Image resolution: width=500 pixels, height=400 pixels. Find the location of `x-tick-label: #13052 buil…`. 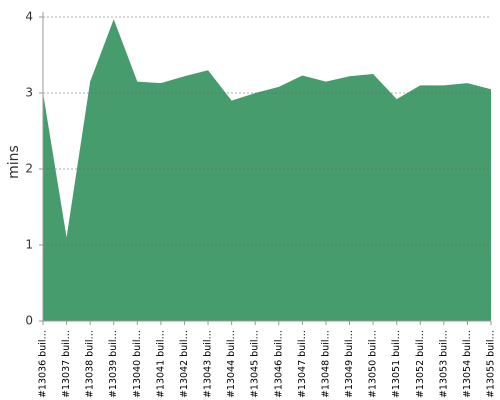

x-tick-label: #13052 buil… is located at coordinates (420, 364).